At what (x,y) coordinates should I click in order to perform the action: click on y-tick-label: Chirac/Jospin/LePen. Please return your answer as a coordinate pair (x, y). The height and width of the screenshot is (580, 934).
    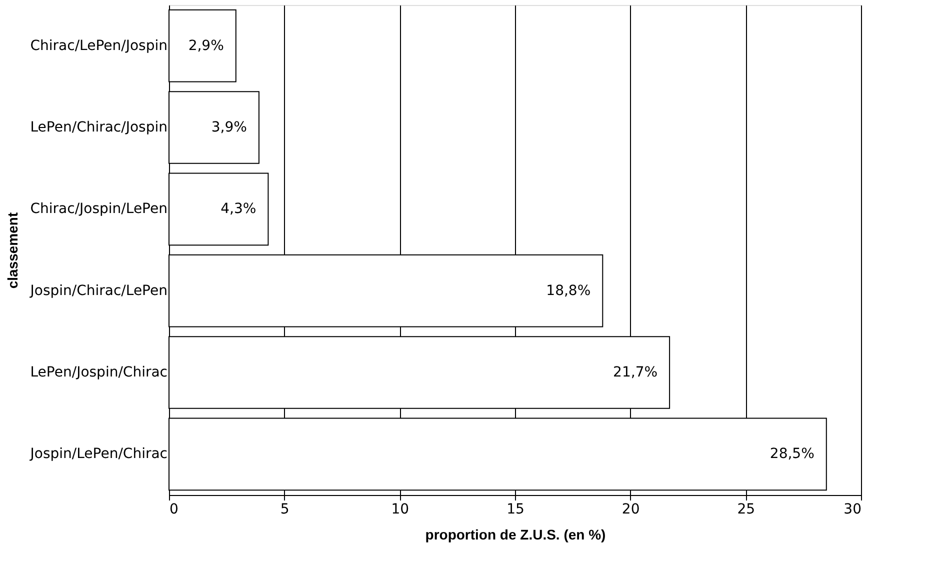
    Looking at the image, I should click on (99, 209).